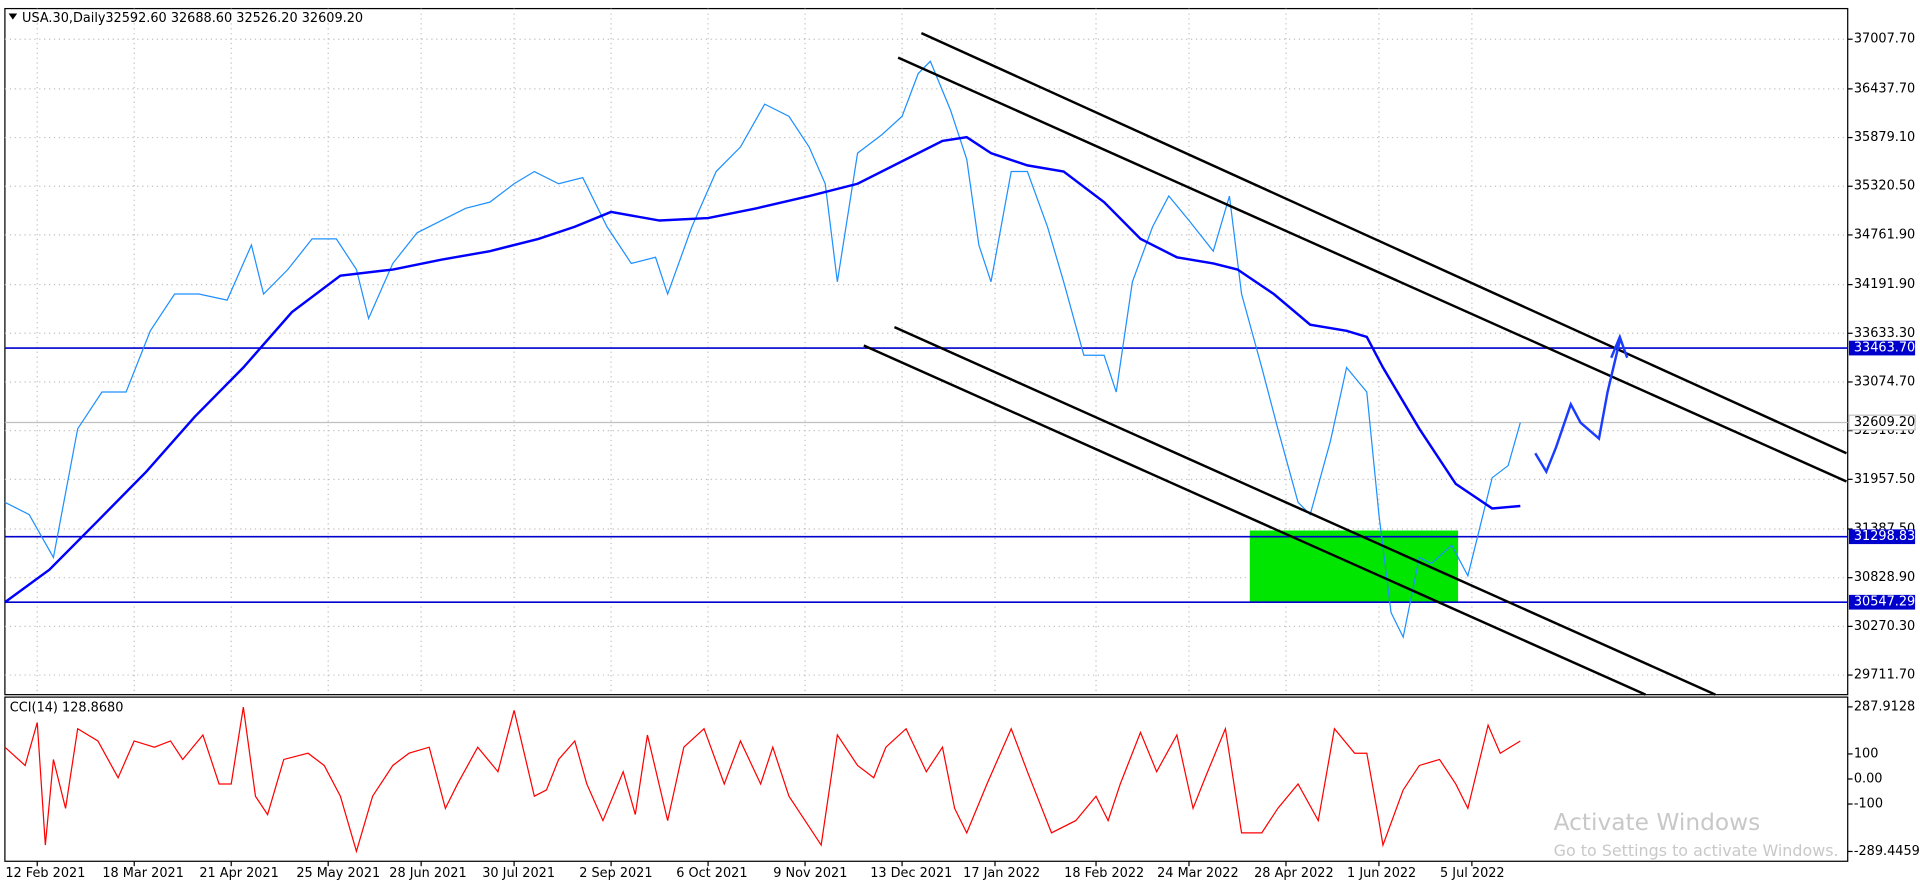 The image size is (1920, 887). What do you see at coordinates (1884, 284) in the screenshot?
I see `y-tick-label: 34191.90` at bounding box center [1884, 284].